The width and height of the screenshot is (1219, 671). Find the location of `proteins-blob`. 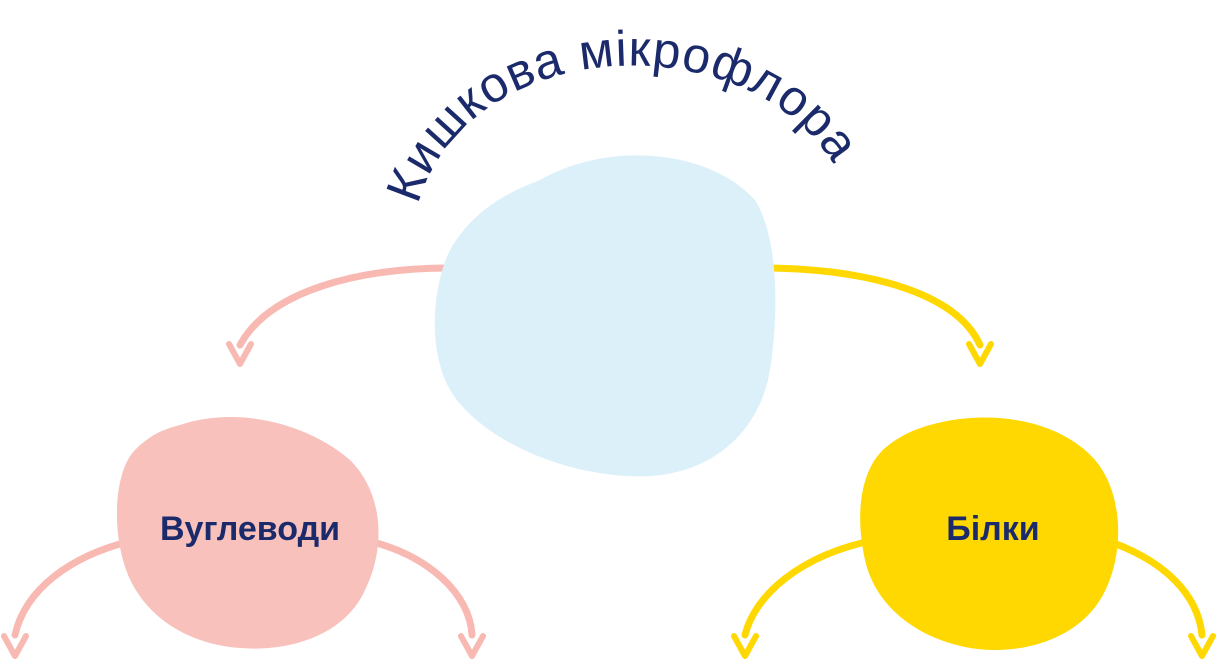

proteins-blob is located at coordinates (989, 533).